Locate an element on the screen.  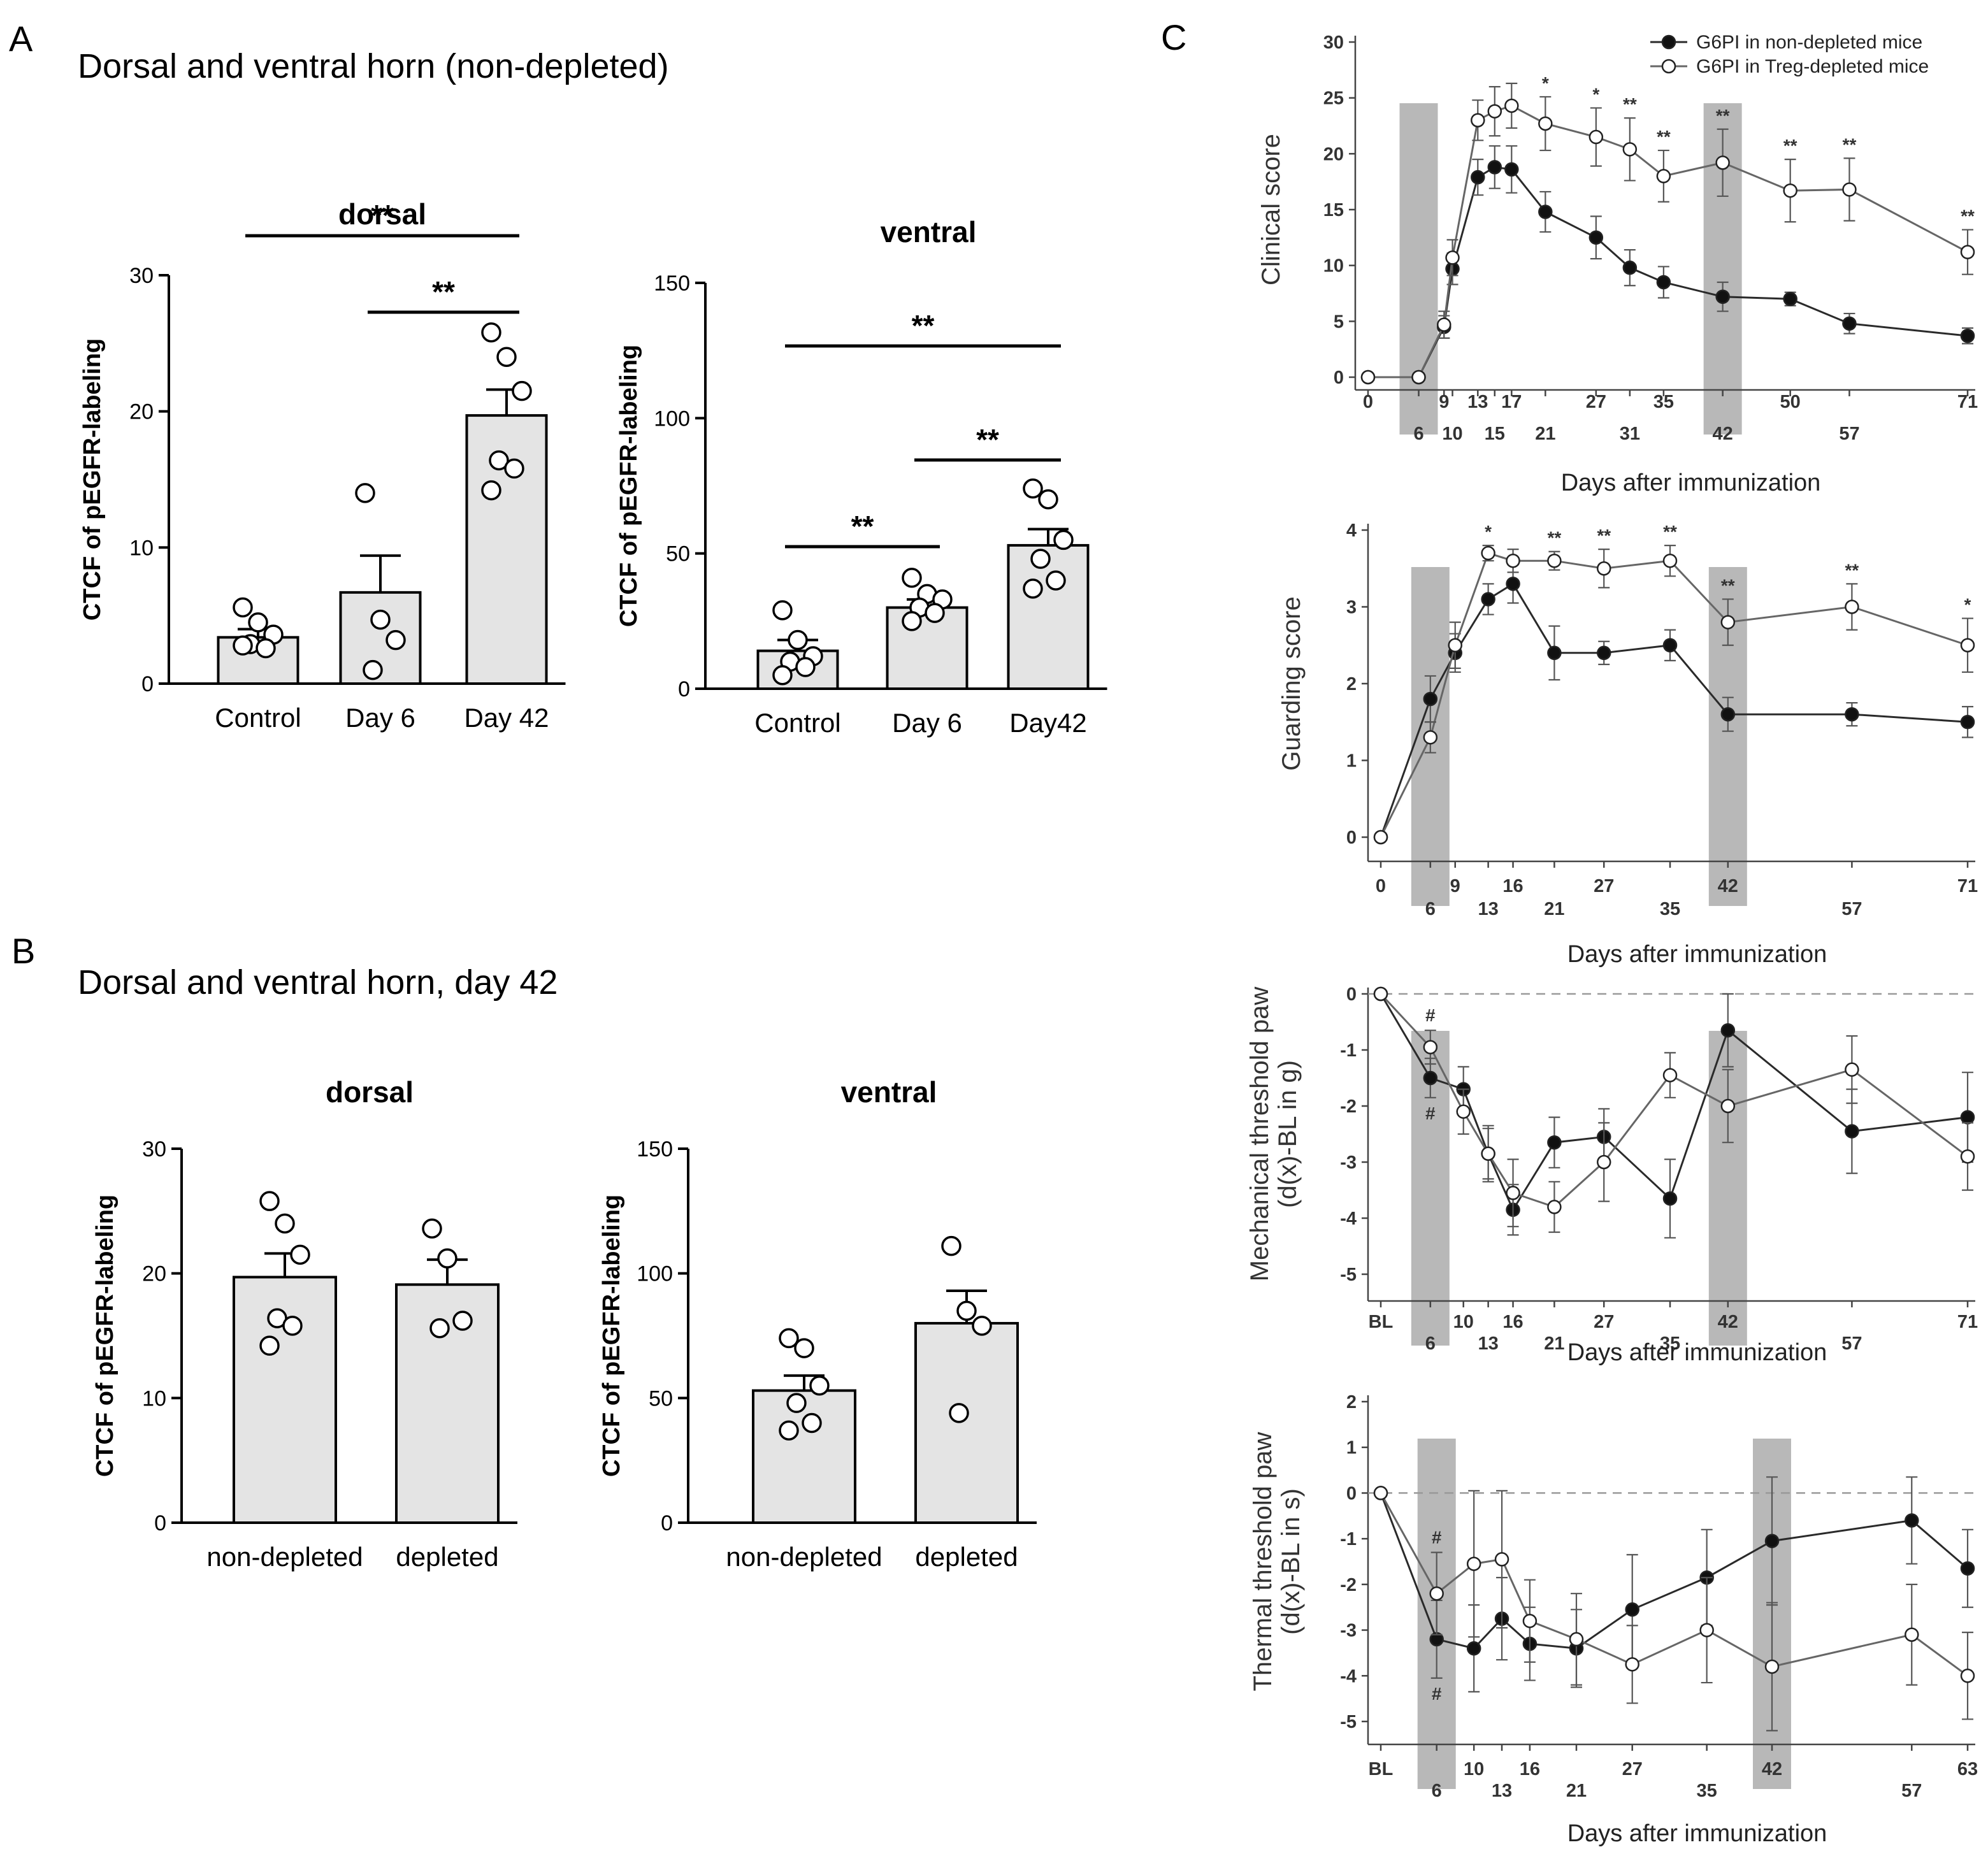
x-tick-label: 10 is located at coordinates (1474, 1769).